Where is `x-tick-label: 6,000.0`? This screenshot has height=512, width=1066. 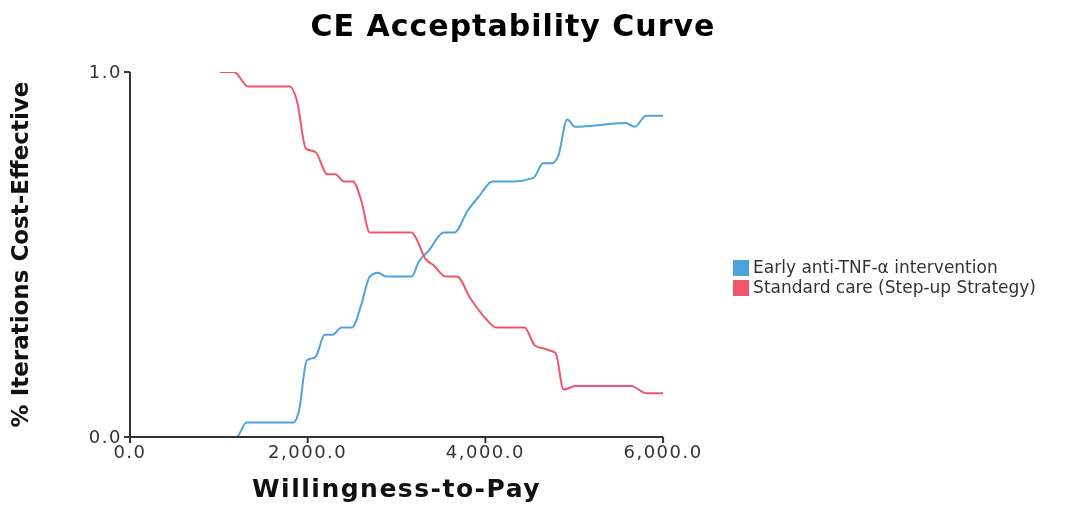
x-tick-label: 6,000.0 is located at coordinates (663, 451).